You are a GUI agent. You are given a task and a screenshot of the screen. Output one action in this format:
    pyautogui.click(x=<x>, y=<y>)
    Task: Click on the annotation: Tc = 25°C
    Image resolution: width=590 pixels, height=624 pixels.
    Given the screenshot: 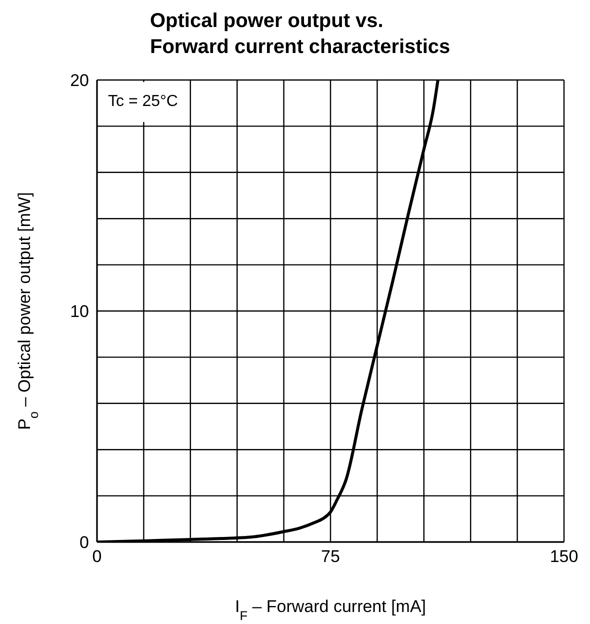 What is the action you would take?
    pyautogui.click(x=143, y=102)
    